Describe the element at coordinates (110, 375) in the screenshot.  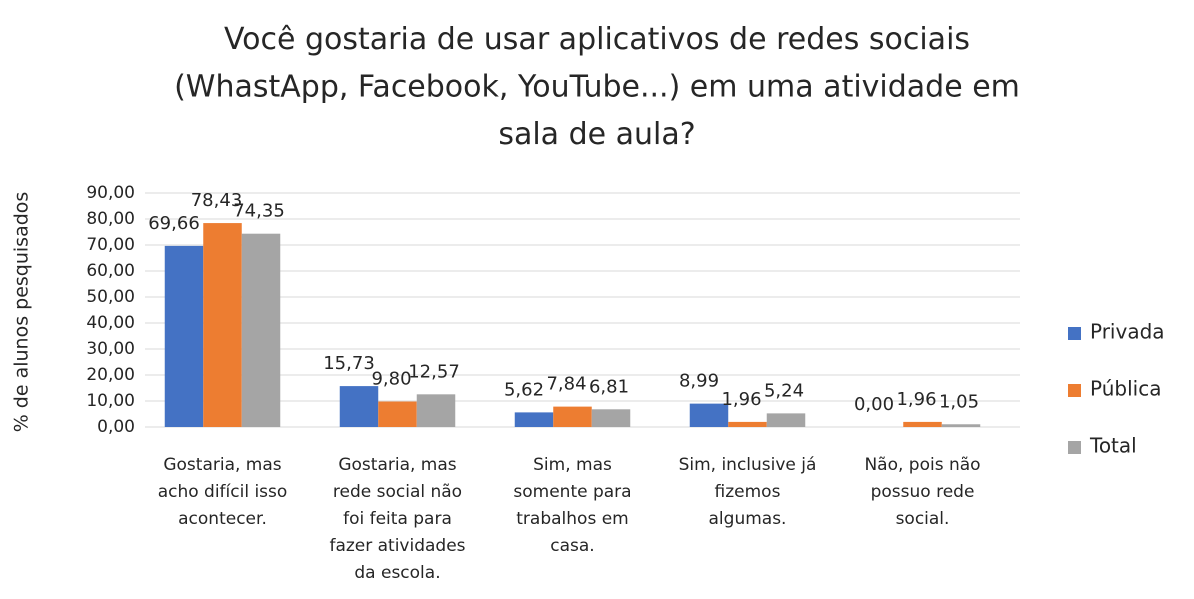
I see `y-tick-label: 20,00` at that location.